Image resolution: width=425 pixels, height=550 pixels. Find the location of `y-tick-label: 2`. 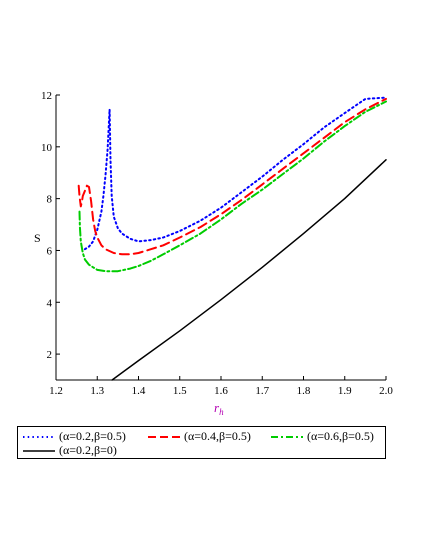

y-tick-label: 2 is located at coordinates (50, 355).